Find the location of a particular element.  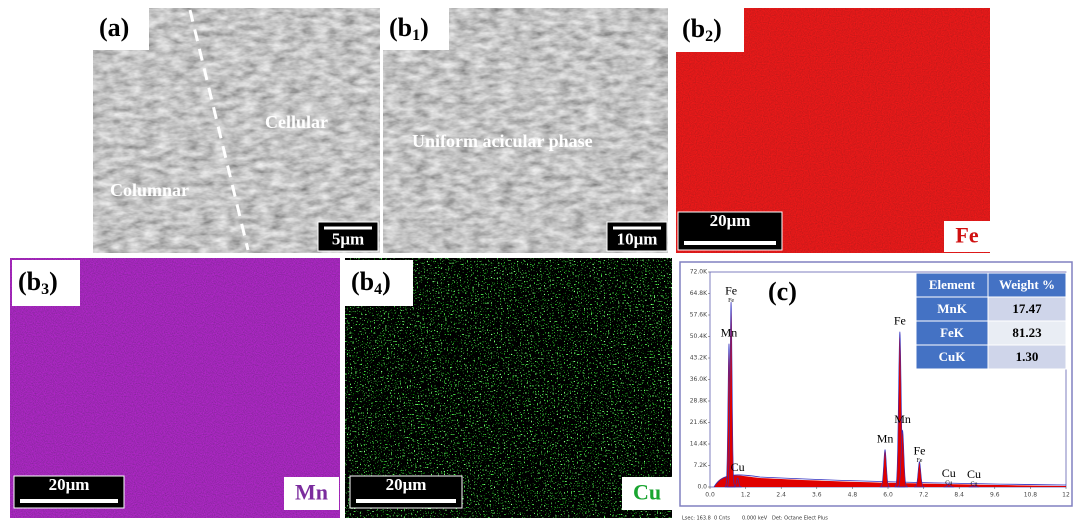

y-tick-label: 57.6K is located at coordinates (699, 315).